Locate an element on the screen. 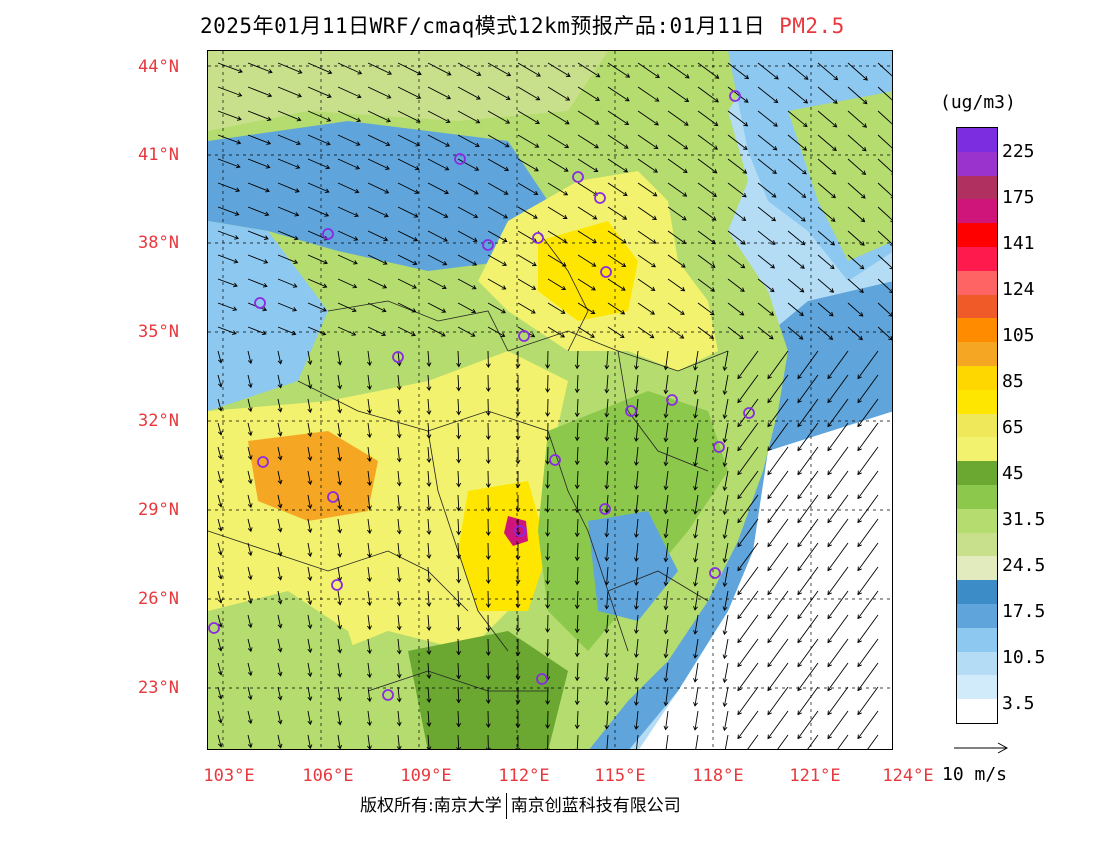  open-sea is located at coordinates (765, 575).